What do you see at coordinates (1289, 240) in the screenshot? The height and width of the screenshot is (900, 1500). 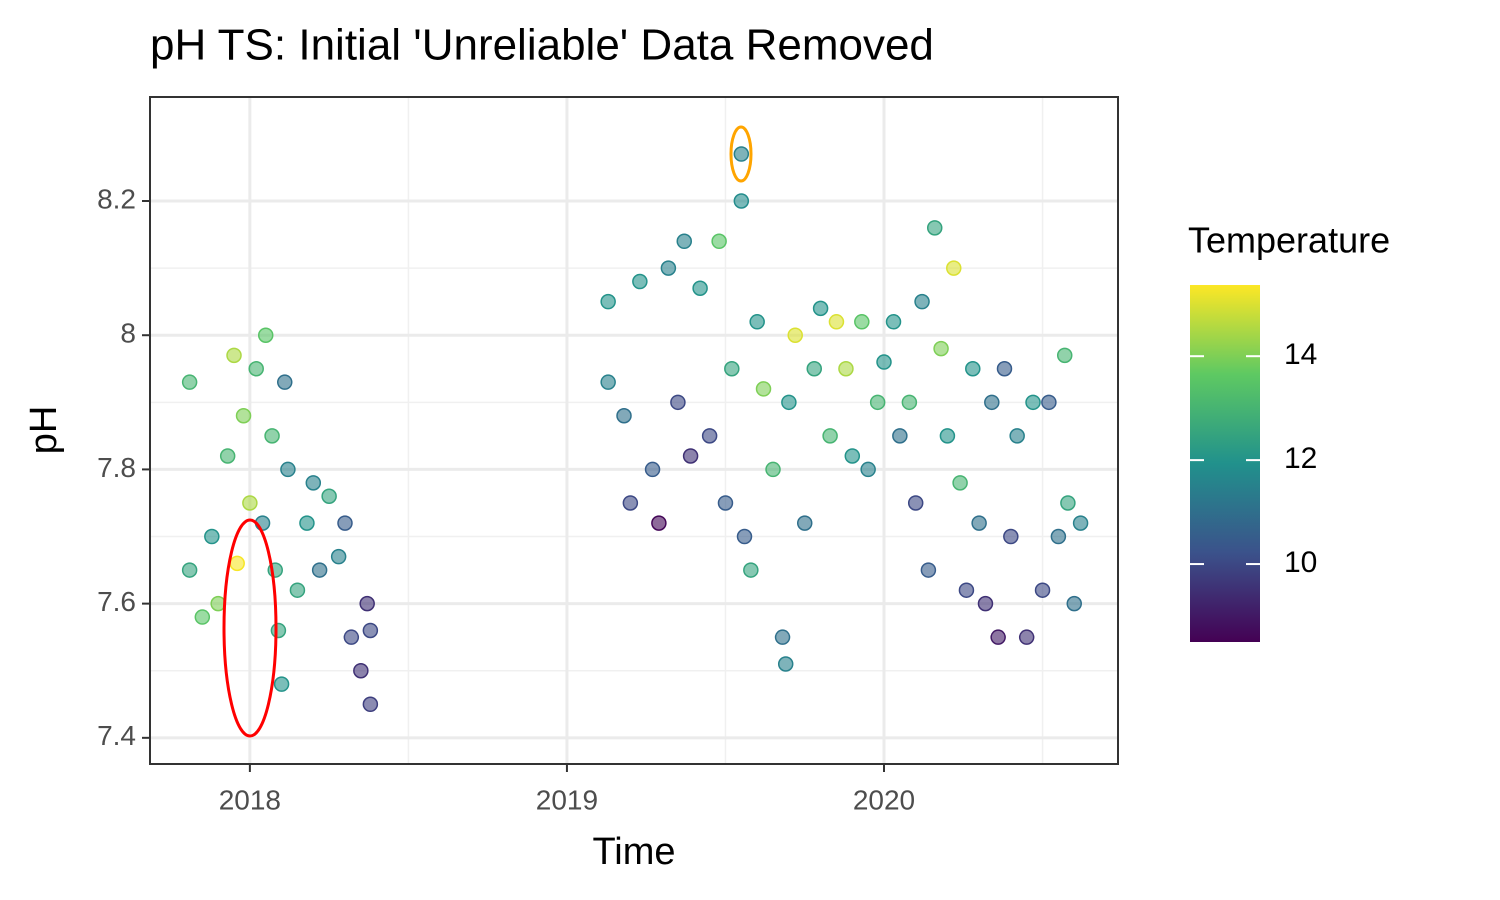 I see `legend-title: Temperature` at bounding box center [1289, 240].